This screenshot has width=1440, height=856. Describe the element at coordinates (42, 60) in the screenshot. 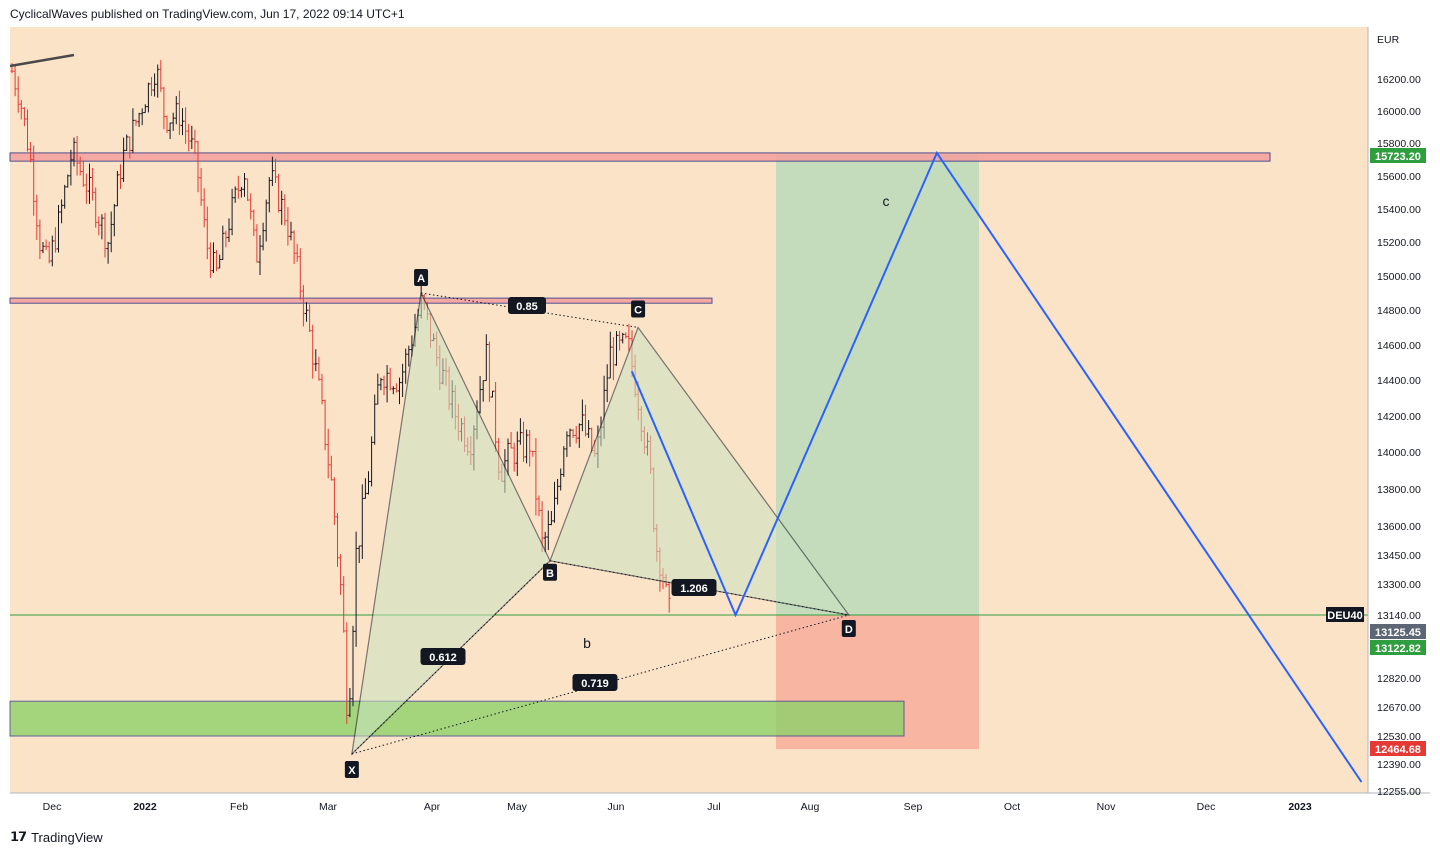

I see `trend-line` at that location.